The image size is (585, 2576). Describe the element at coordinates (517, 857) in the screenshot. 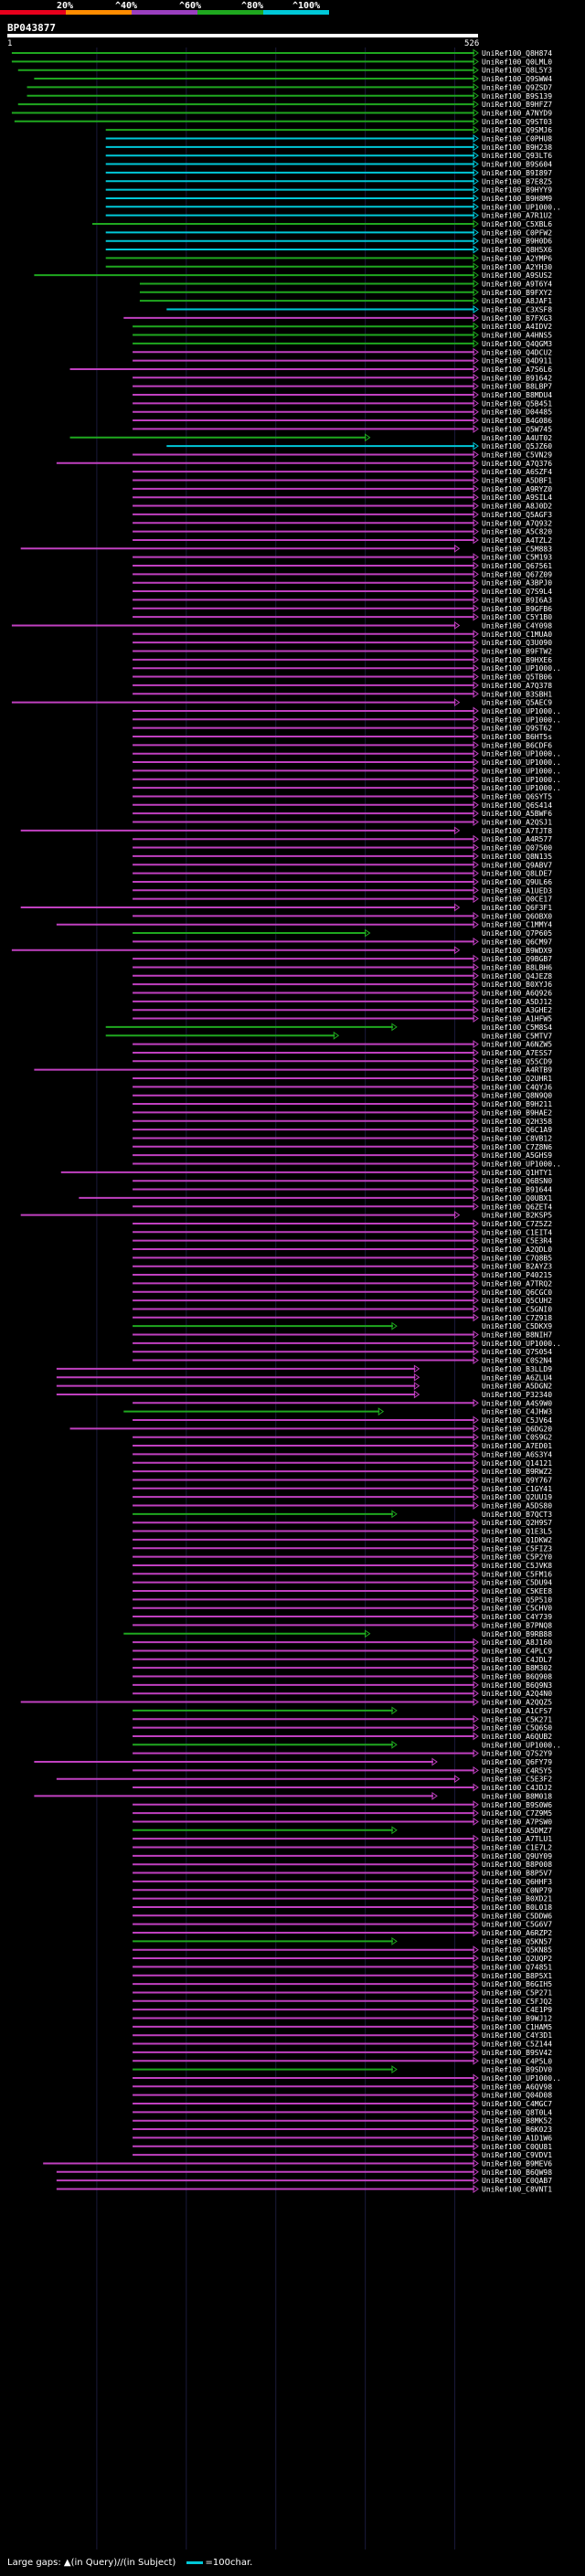

I see `hit-label: UniRef100_Q8N135` at that location.